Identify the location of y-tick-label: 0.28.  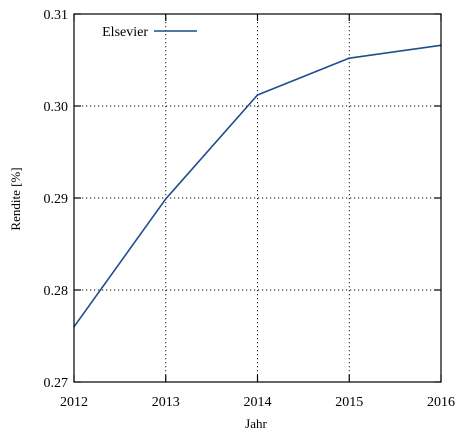
(56, 291).